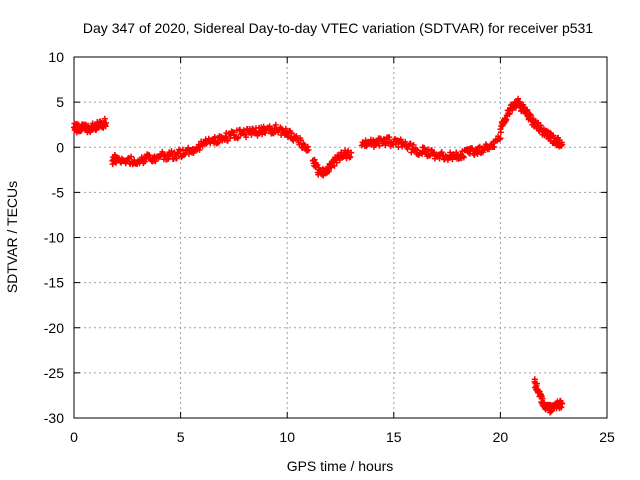 Image resolution: width=640 pixels, height=480 pixels. I want to click on y-tick-label: -10, so click(54, 238).